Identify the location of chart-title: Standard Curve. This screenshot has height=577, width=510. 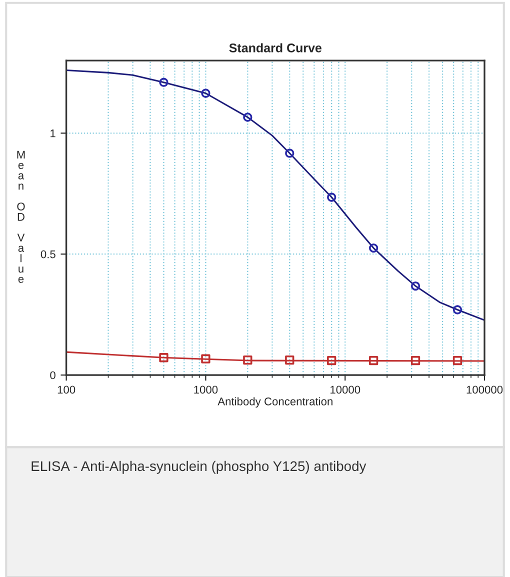
(275, 47).